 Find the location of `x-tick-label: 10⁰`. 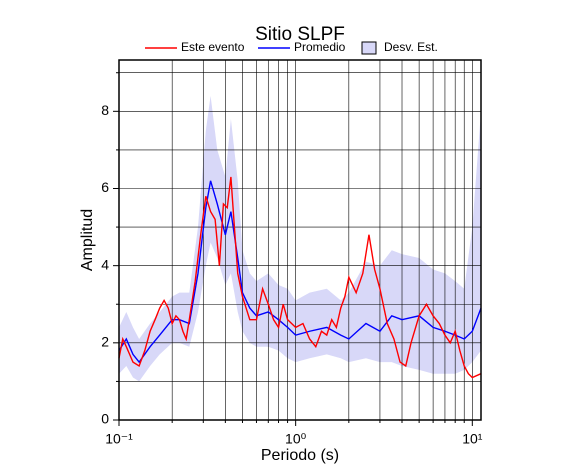

x-tick-label: 10⁰ is located at coordinates (296, 439).